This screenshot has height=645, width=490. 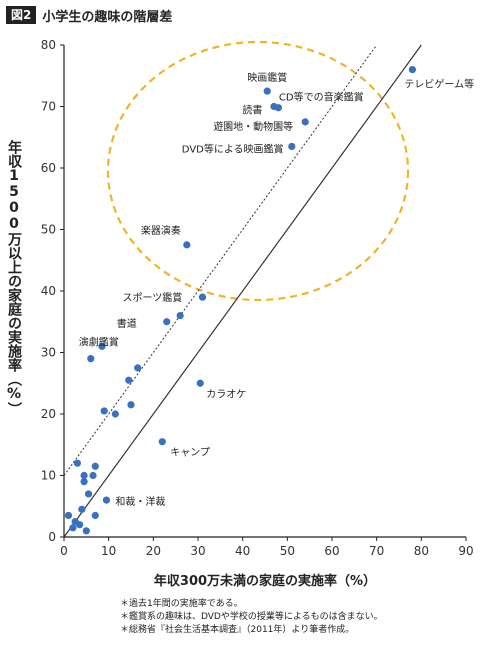 I want to click on point-label: 楽器演奏, so click(x=161, y=230).